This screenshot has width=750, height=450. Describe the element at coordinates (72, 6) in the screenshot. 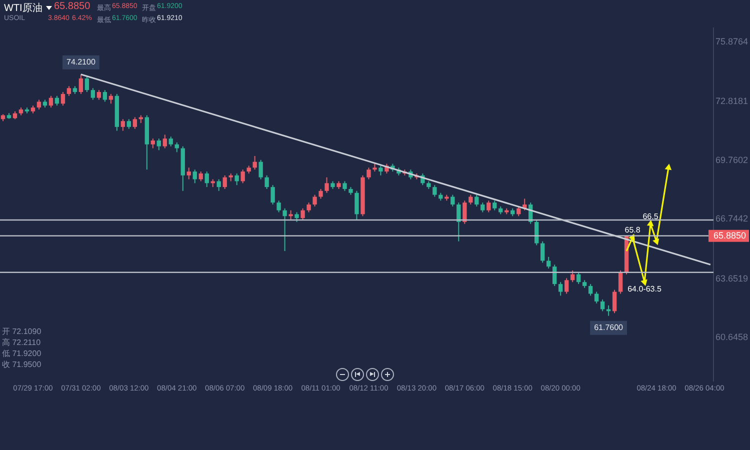

I see `text: 65.8850` at that location.